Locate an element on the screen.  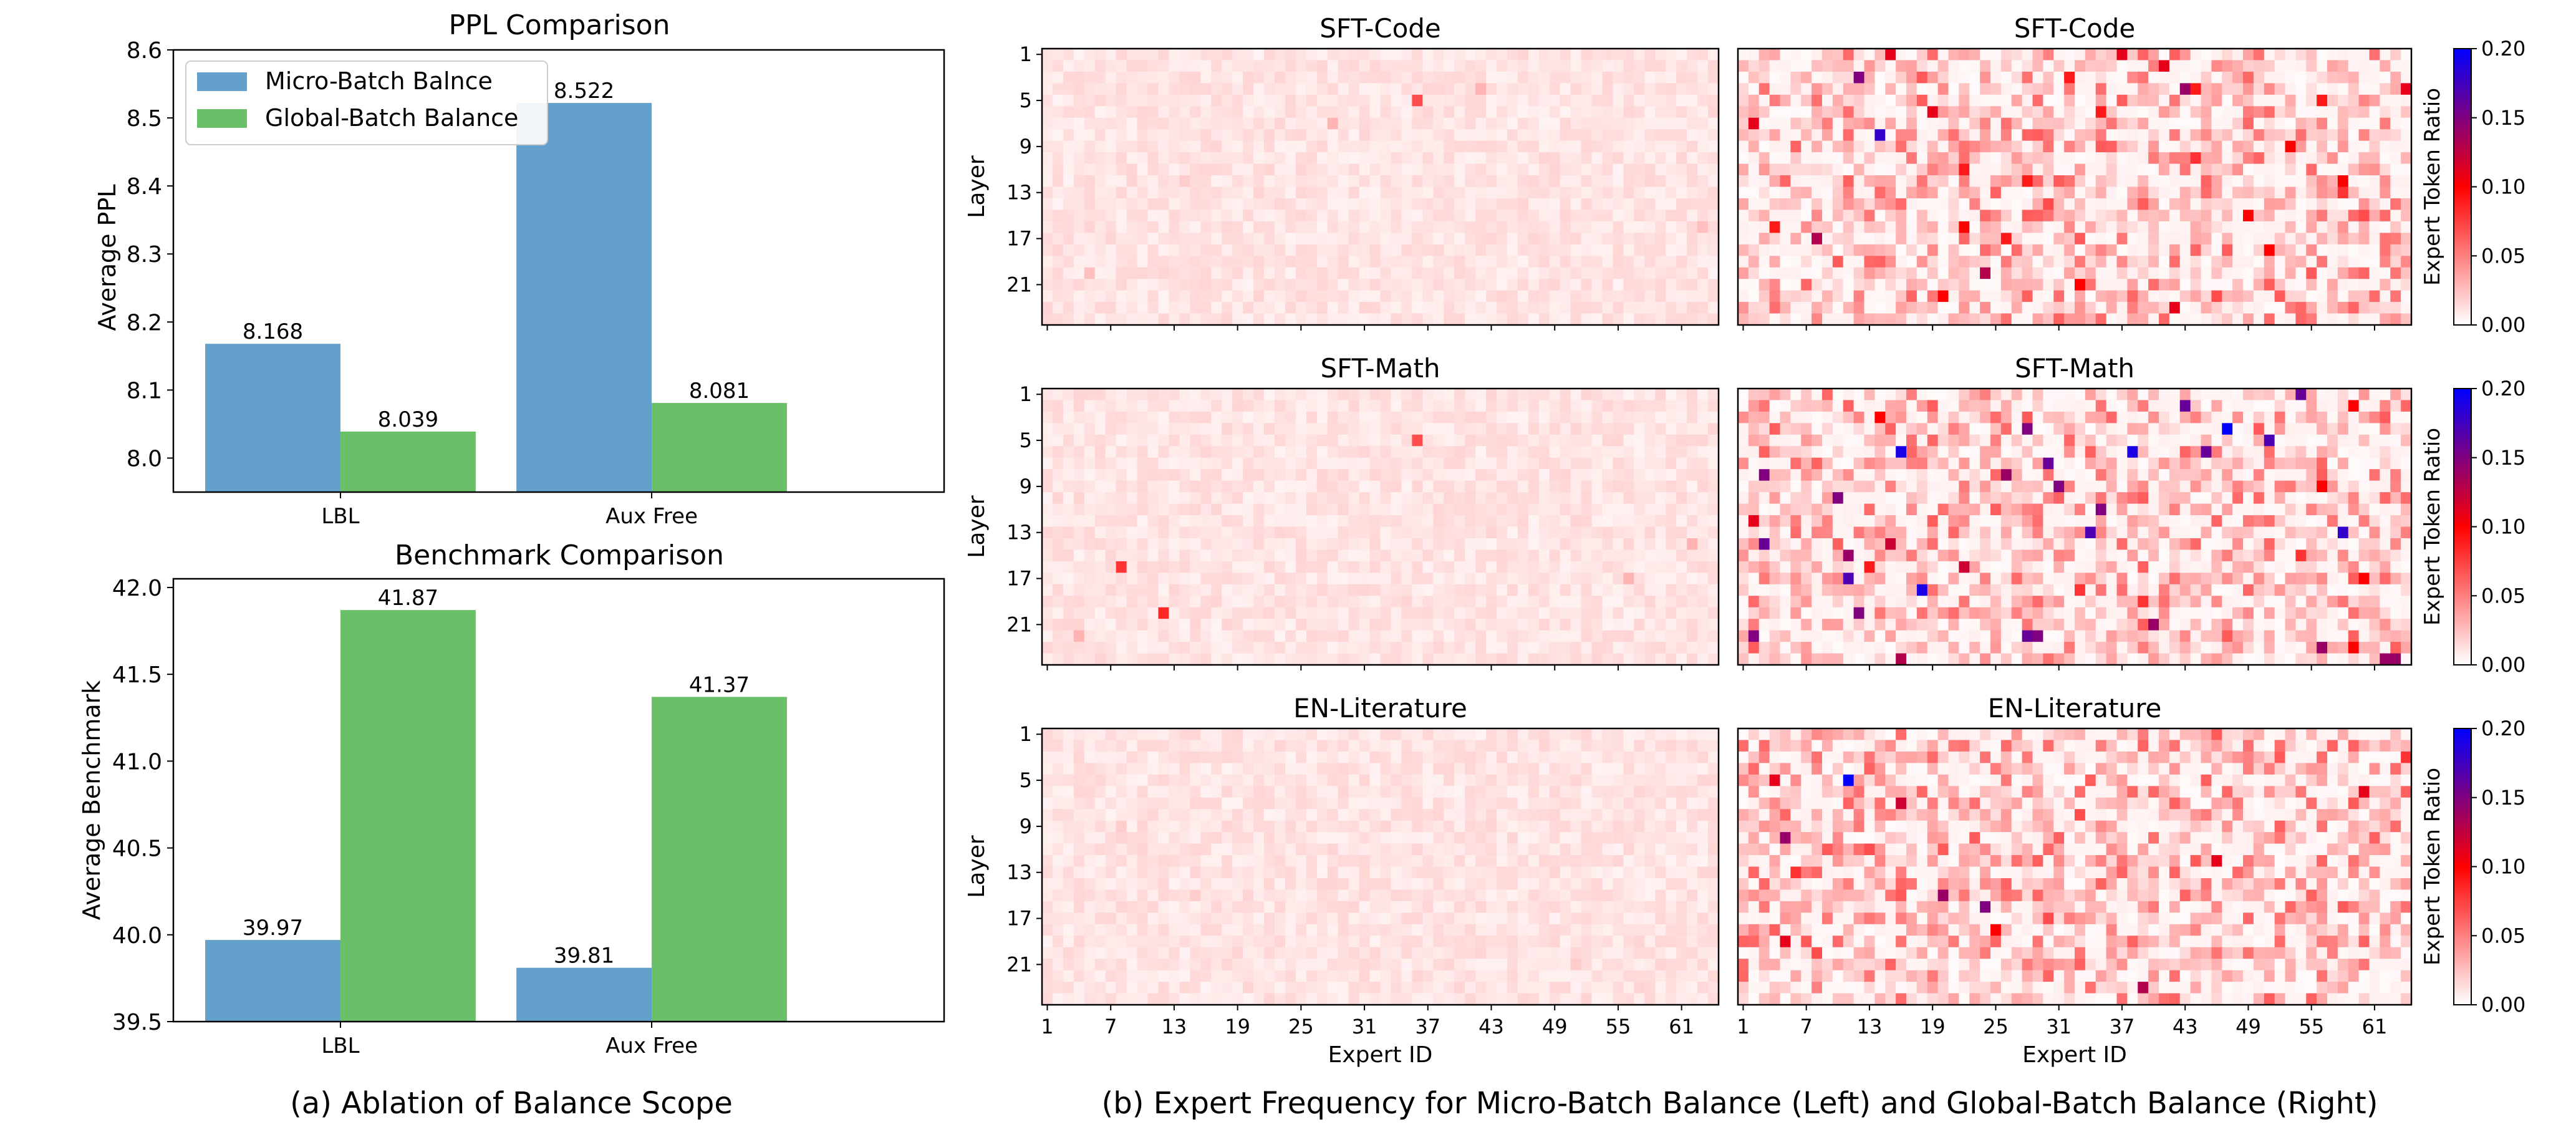
ppl-legend-micro-label: Micro-Batch Balnce is located at coordinates (379, 81).